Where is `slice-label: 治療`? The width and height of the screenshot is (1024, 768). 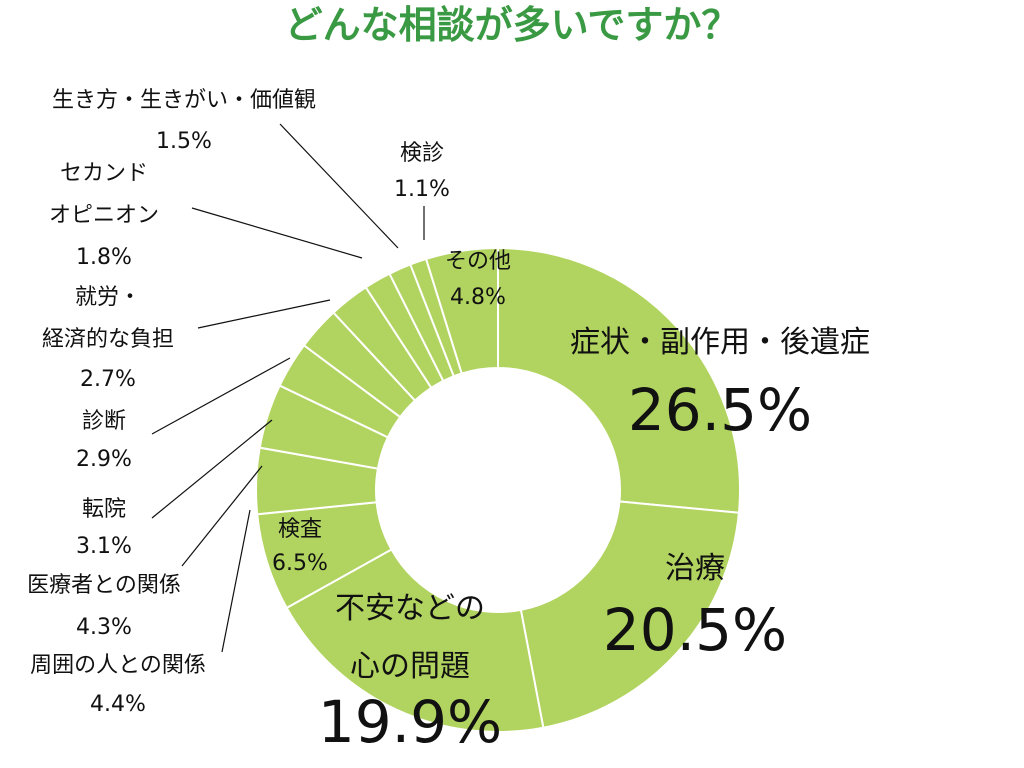 slice-label: 治療 is located at coordinates (695, 568).